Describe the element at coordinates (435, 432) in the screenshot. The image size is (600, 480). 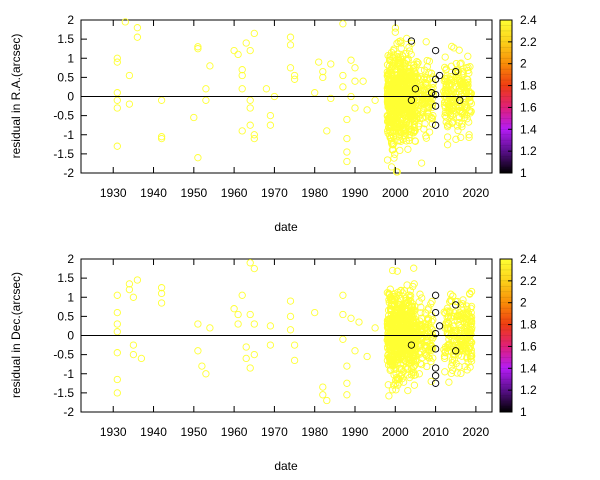
I see `x-tick-label: 2010` at that location.